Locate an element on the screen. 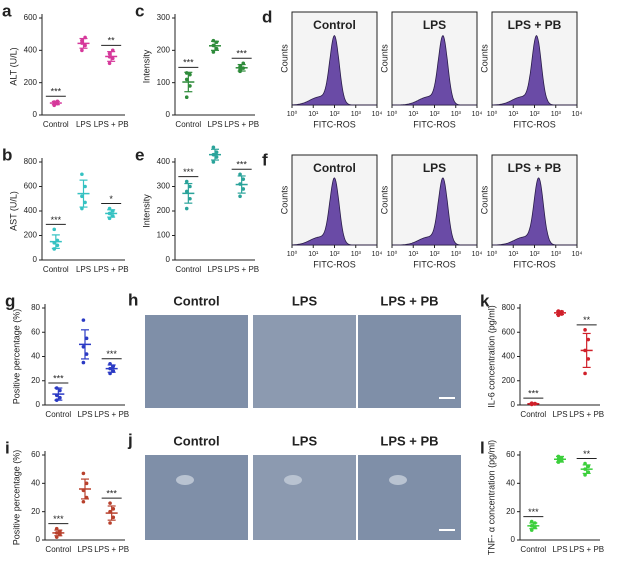 The height and width of the screenshot is (576, 631). y-tick-label: 600 is located at coordinates (31, 186).